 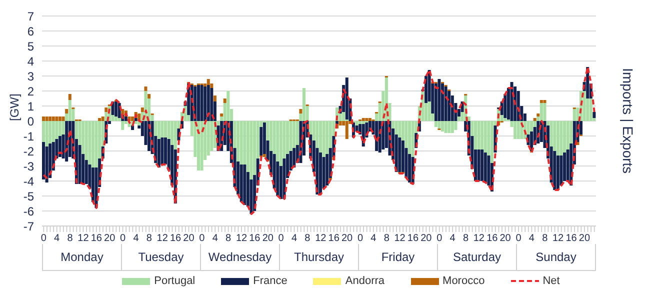 I want to click on legend-label: Andorra, so click(x=365, y=281).